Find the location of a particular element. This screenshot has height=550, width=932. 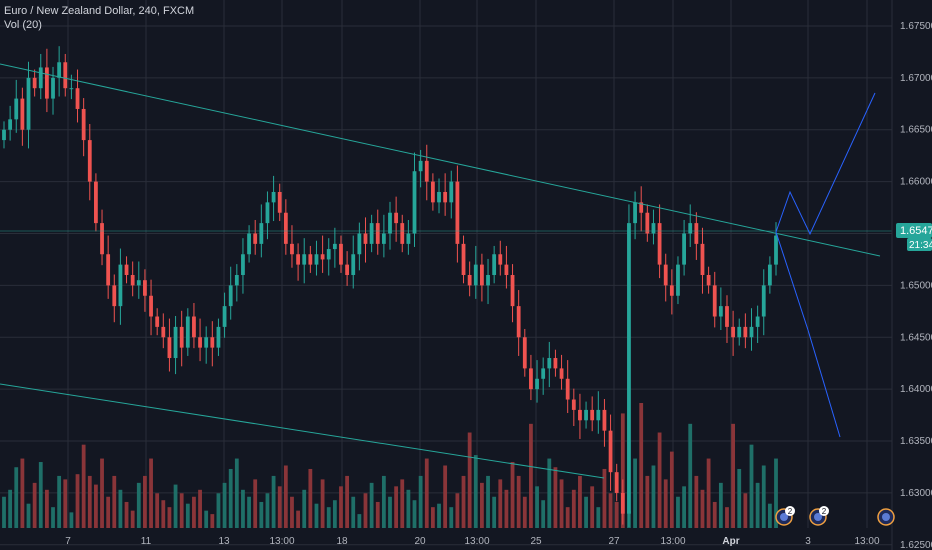

time-axis: 7 11 13 13:00 18 20 13:00 25 27 13:00 Apr 3 13:00 is located at coordinates (472, 541).